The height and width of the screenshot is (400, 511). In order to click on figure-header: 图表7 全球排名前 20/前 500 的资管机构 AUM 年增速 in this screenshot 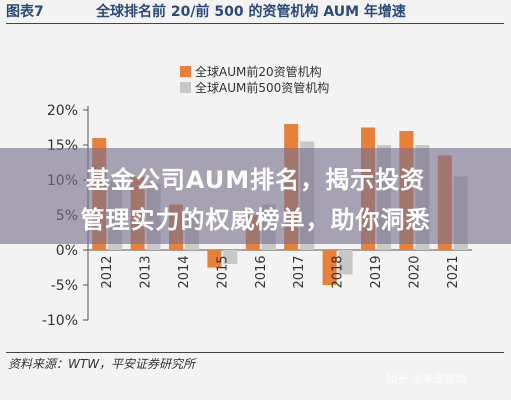, I will do `click(255, 11)`.